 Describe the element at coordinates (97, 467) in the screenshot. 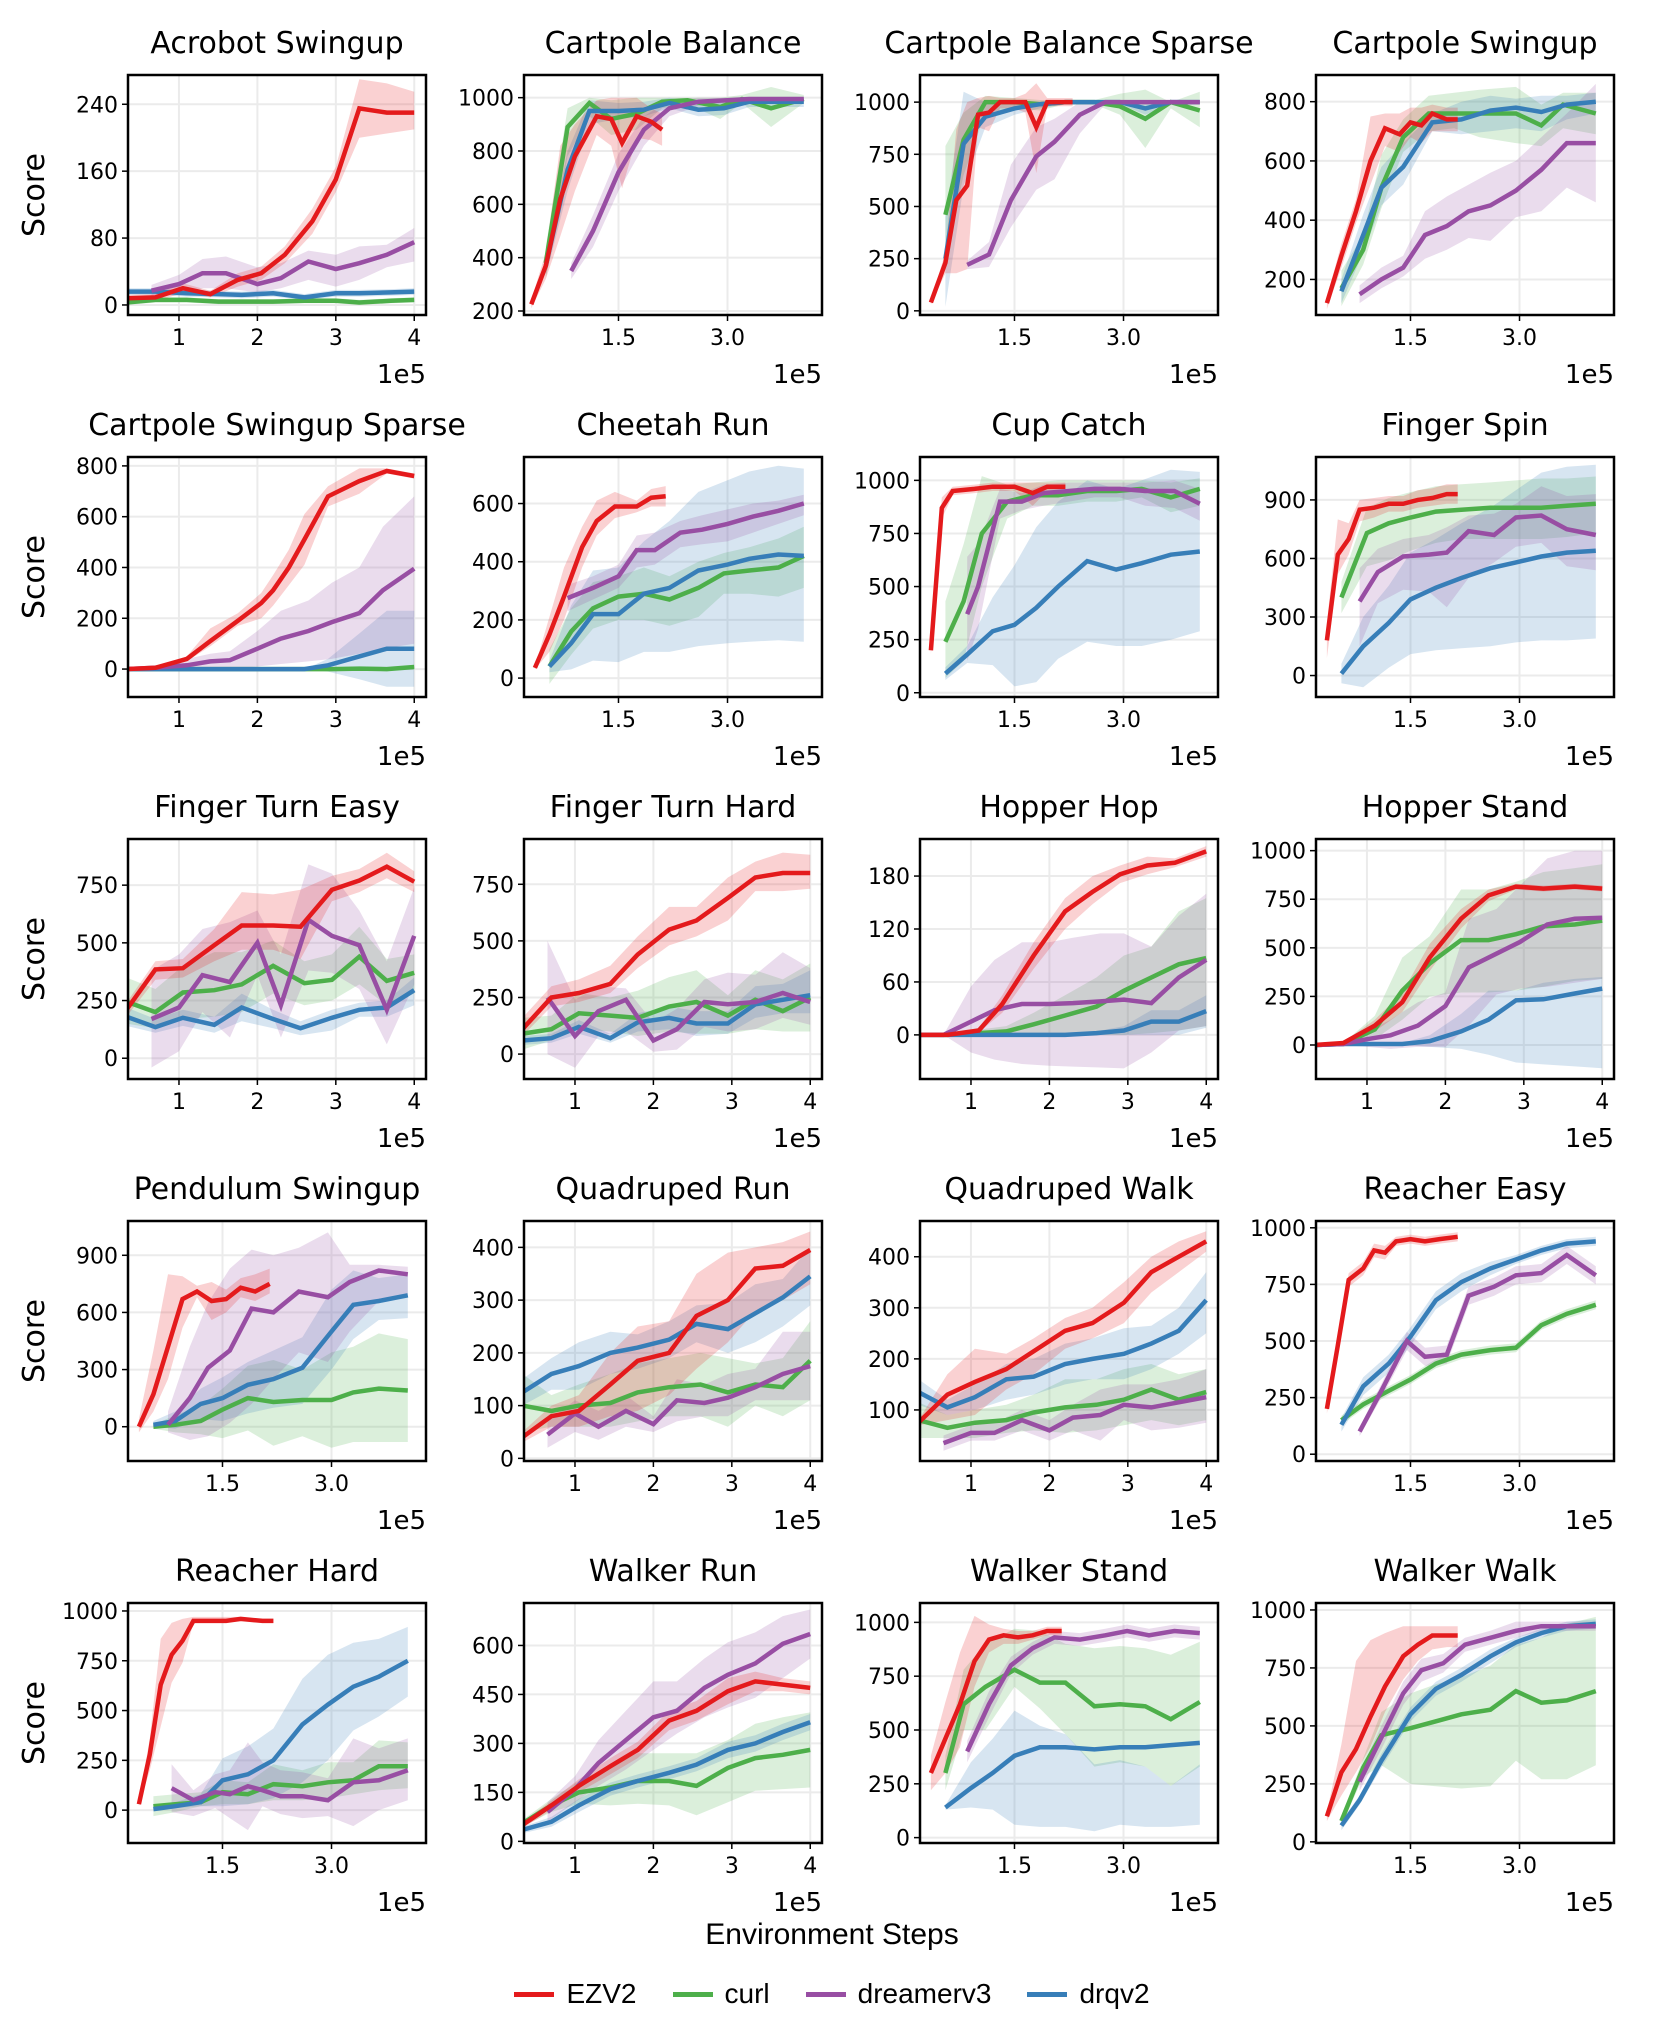

I see `y-tick-label: 800` at that location.